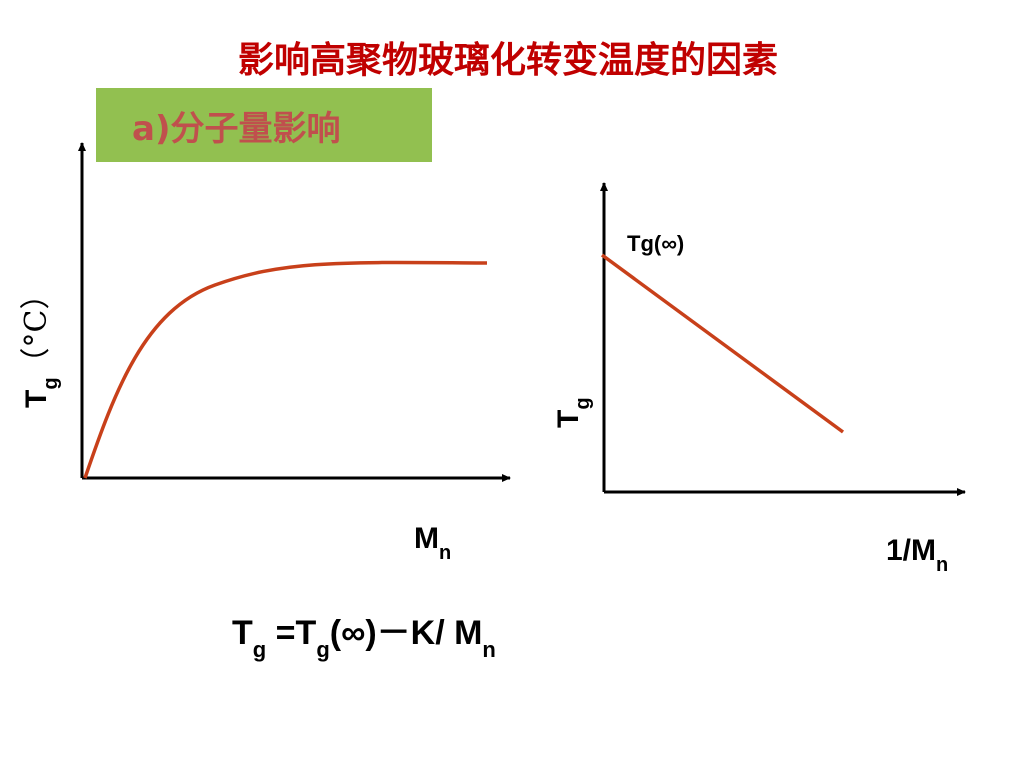 This screenshot has height=768, width=1024. I want to click on y-label: Tg, so click(573, 412).